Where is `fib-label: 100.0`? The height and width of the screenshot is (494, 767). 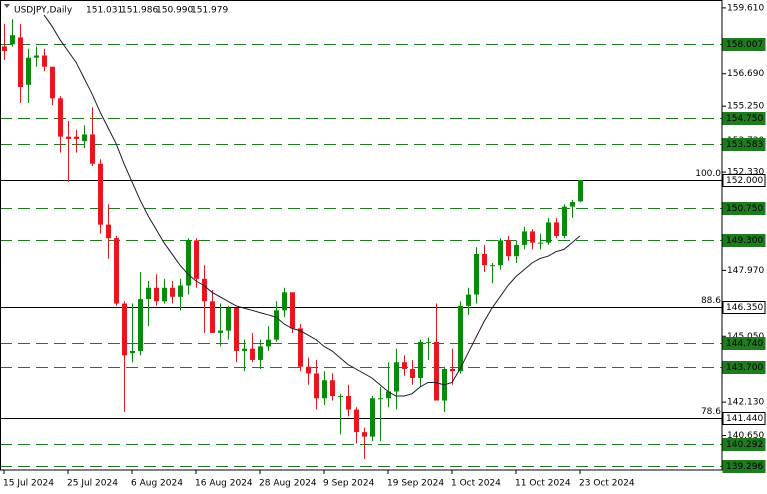 fib-label: 100.0 is located at coordinates (708, 174).